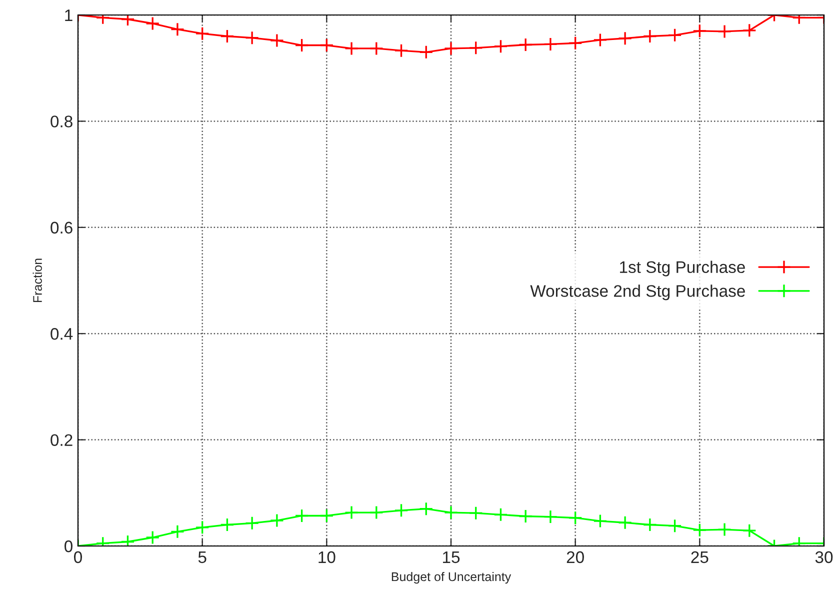 The width and height of the screenshot is (836, 599). Describe the element at coordinates (327, 557) in the screenshot. I see `x-tick-label: 10` at that location.